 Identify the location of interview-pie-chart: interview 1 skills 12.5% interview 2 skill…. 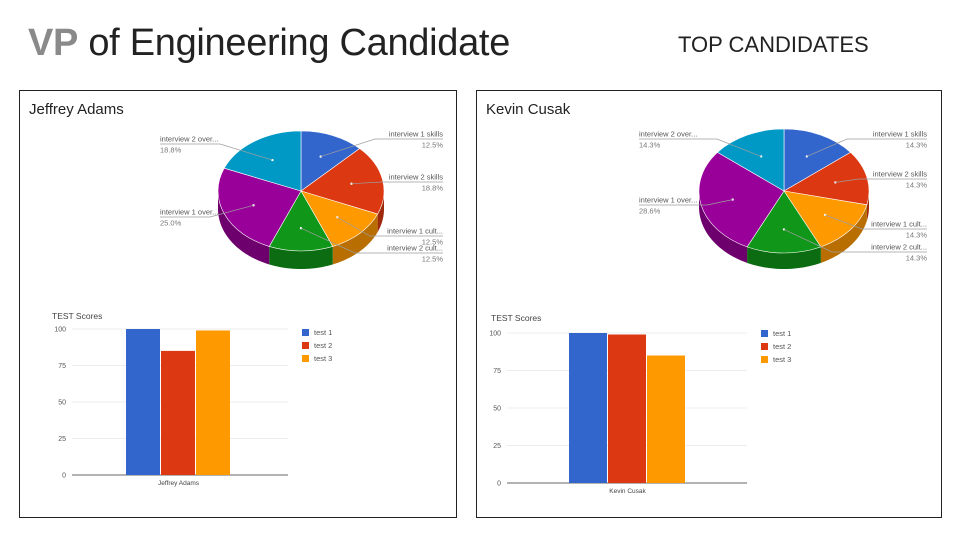
(302, 199).